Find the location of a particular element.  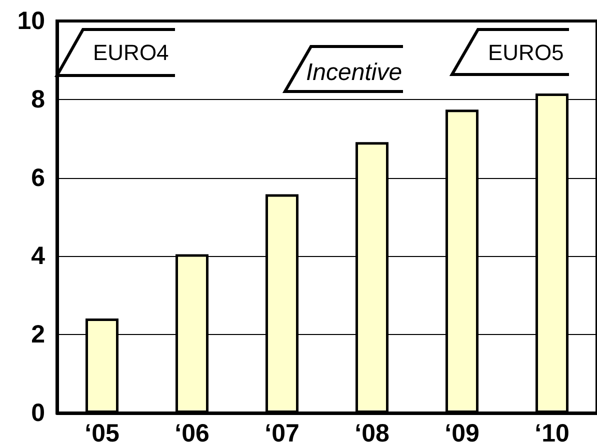

x-tick-label: ‘06 is located at coordinates (192, 433).